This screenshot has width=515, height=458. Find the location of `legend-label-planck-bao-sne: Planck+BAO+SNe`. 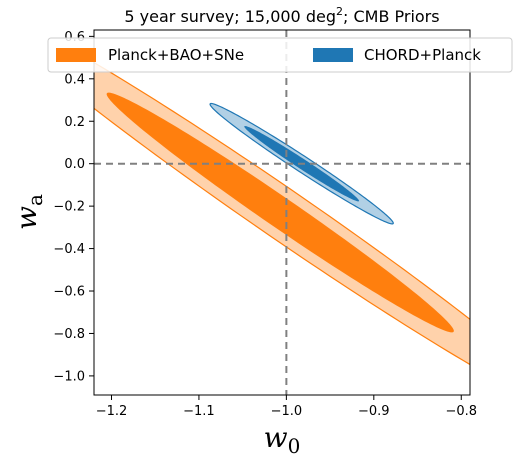

legend-label-planck-bao-sne: Planck+BAO+SNe is located at coordinates (176, 55).